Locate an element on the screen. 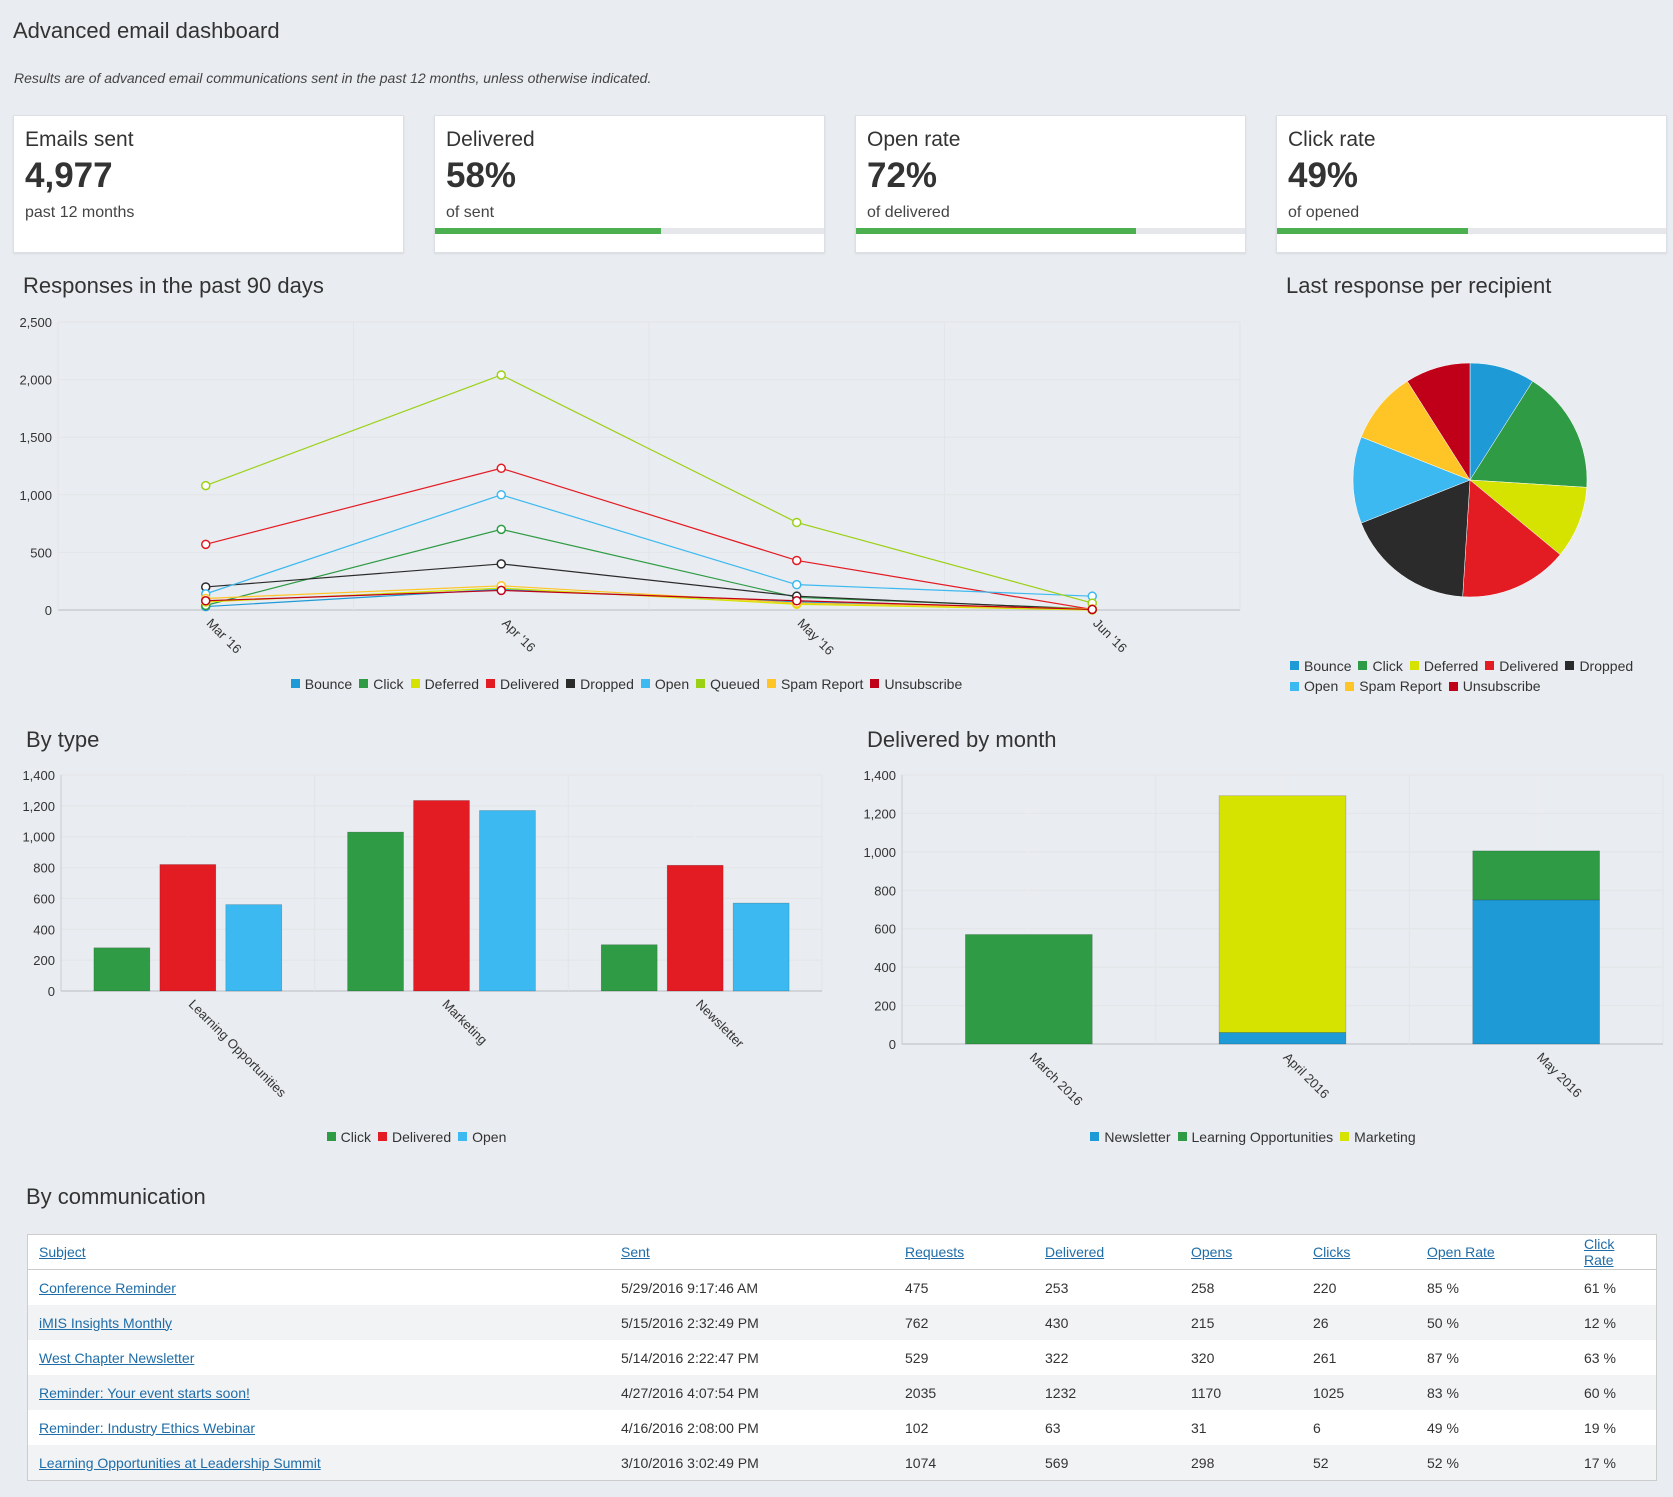  cell-subject: iMIS Insights Monthly is located at coordinates (319, 1322).